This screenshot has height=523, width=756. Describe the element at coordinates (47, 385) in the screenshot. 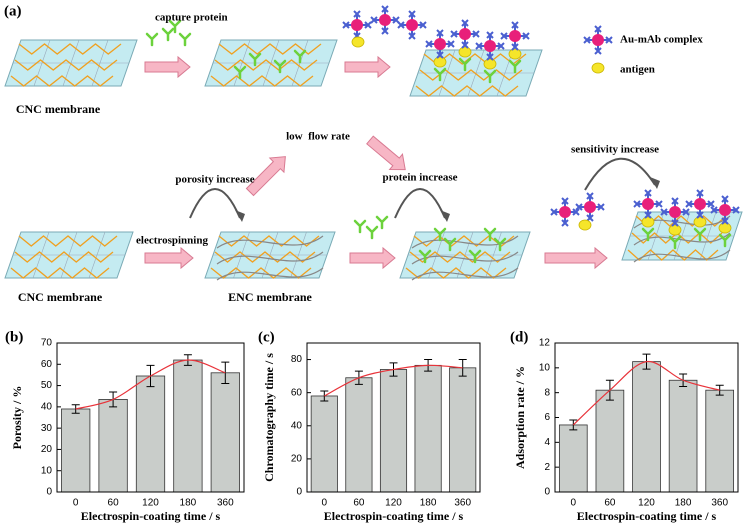

I see `y-tick-label: 50` at that location.